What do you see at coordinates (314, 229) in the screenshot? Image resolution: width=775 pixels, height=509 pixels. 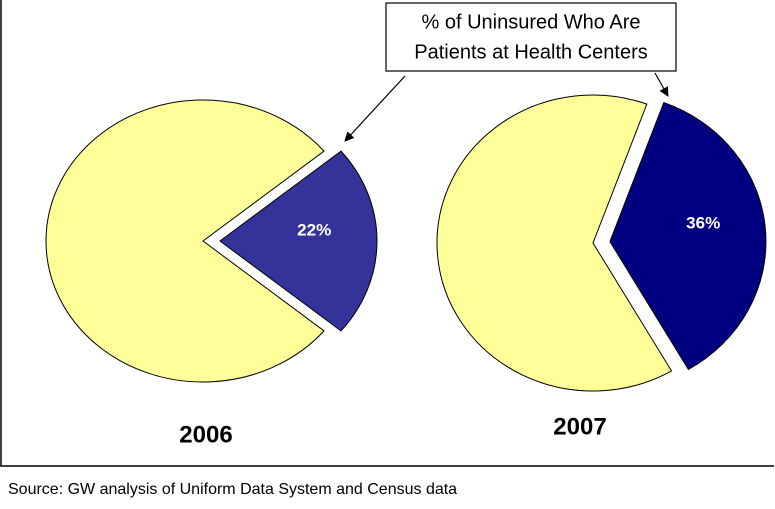 I see `slice-label: 22%` at bounding box center [314, 229].